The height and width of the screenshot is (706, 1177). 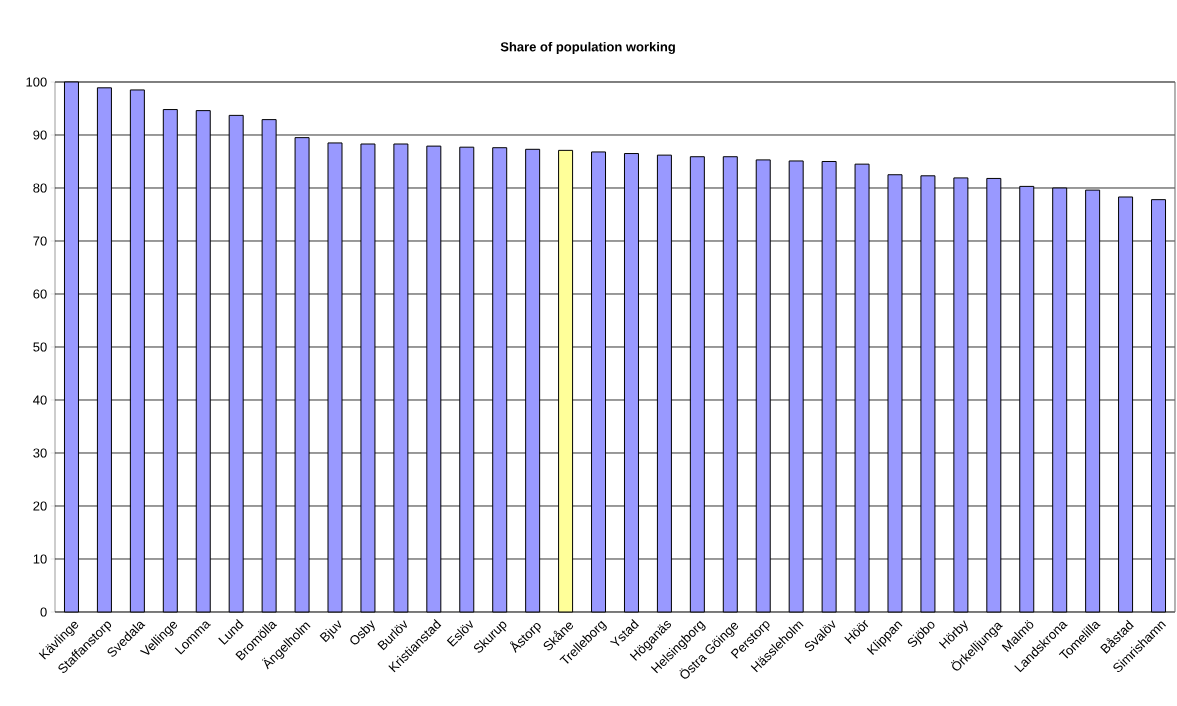 What do you see at coordinates (40, 559) in the screenshot?
I see `y-tick-label: 10` at bounding box center [40, 559].